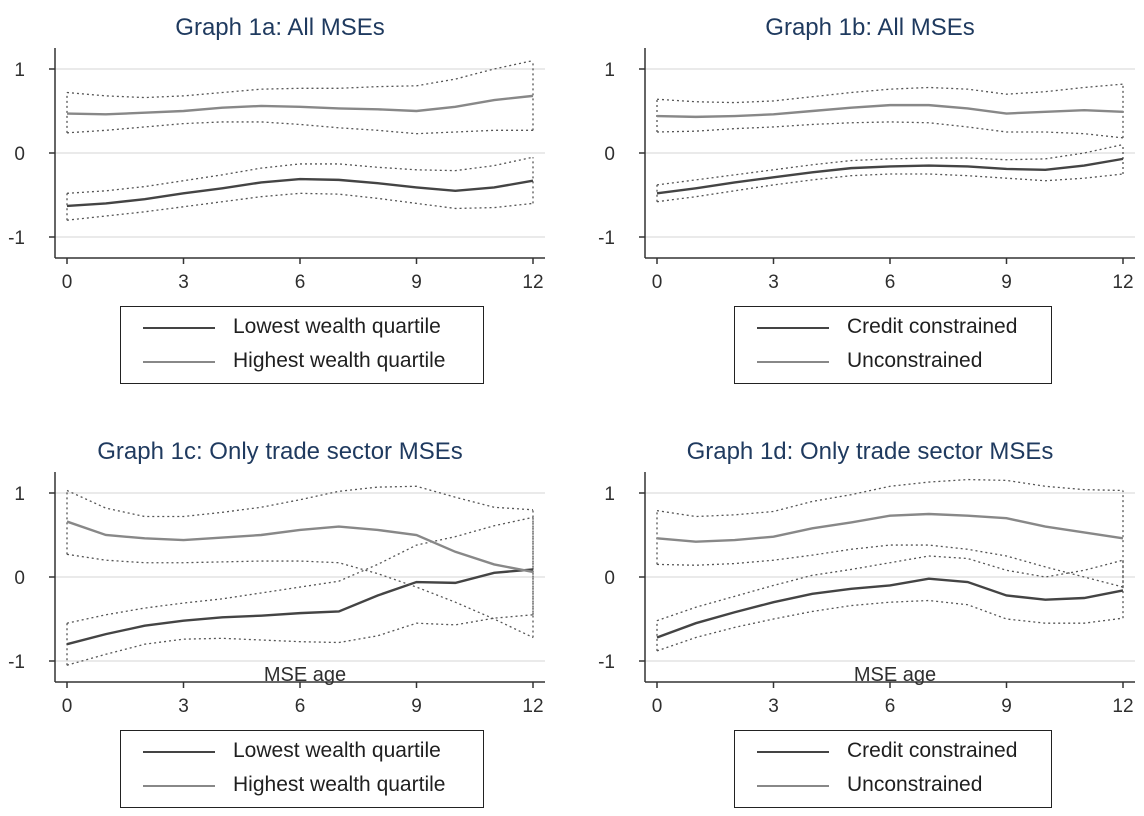 This screenshot has height=816, width=1144. What do you see at coordinates (280, 451) in the screenshot?
I see `chart-title: Graph 1c: Only trade sector MSEs` at bounding box center [280, 451].